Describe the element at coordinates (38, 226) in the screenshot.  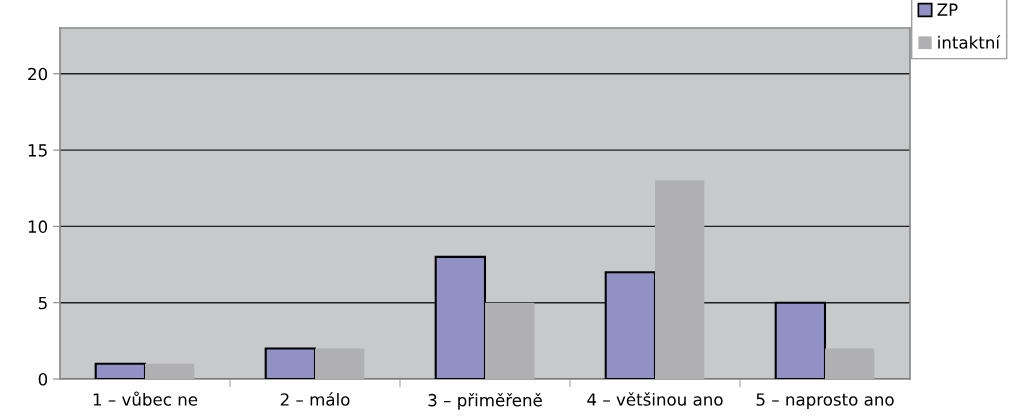
I see `y-tick-label: 10` at that location.